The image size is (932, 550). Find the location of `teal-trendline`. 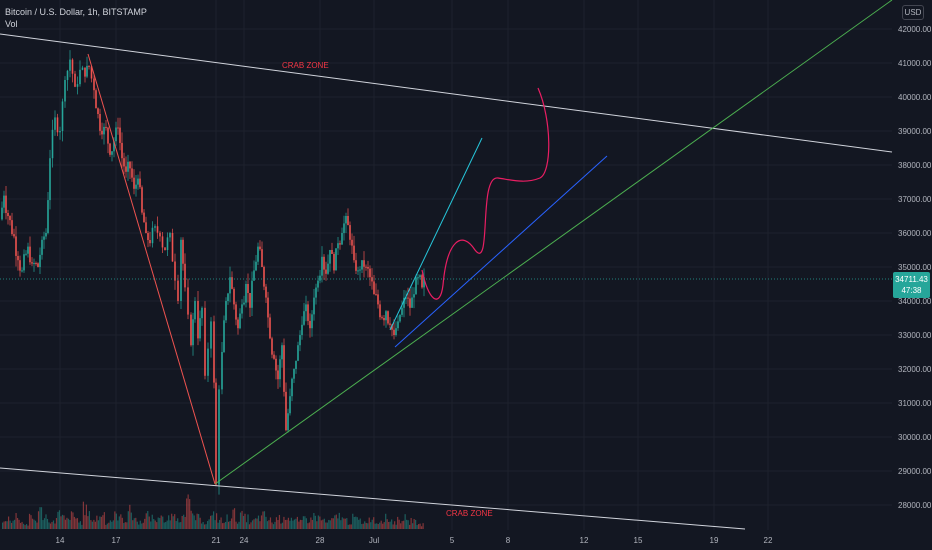

teal-trendline is located at coordinates (436, 234).